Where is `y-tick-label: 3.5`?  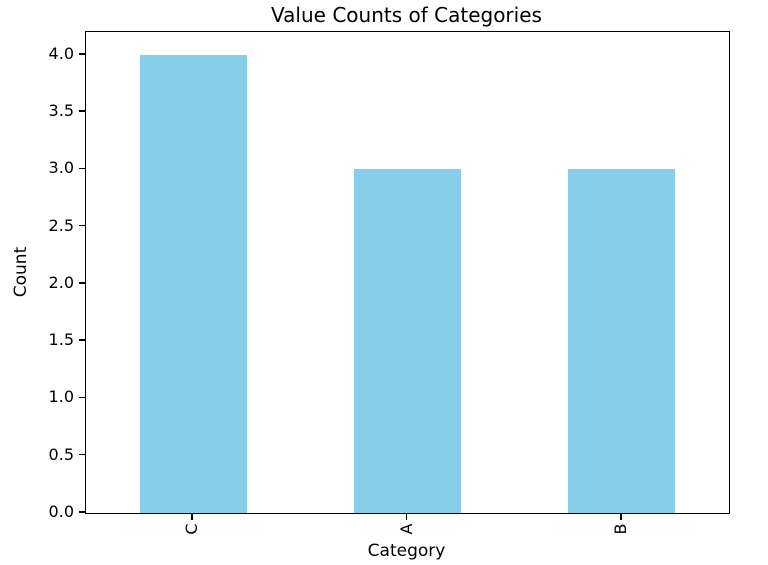 y-tick-label: 3.5 is located at coordinates (61, 111).